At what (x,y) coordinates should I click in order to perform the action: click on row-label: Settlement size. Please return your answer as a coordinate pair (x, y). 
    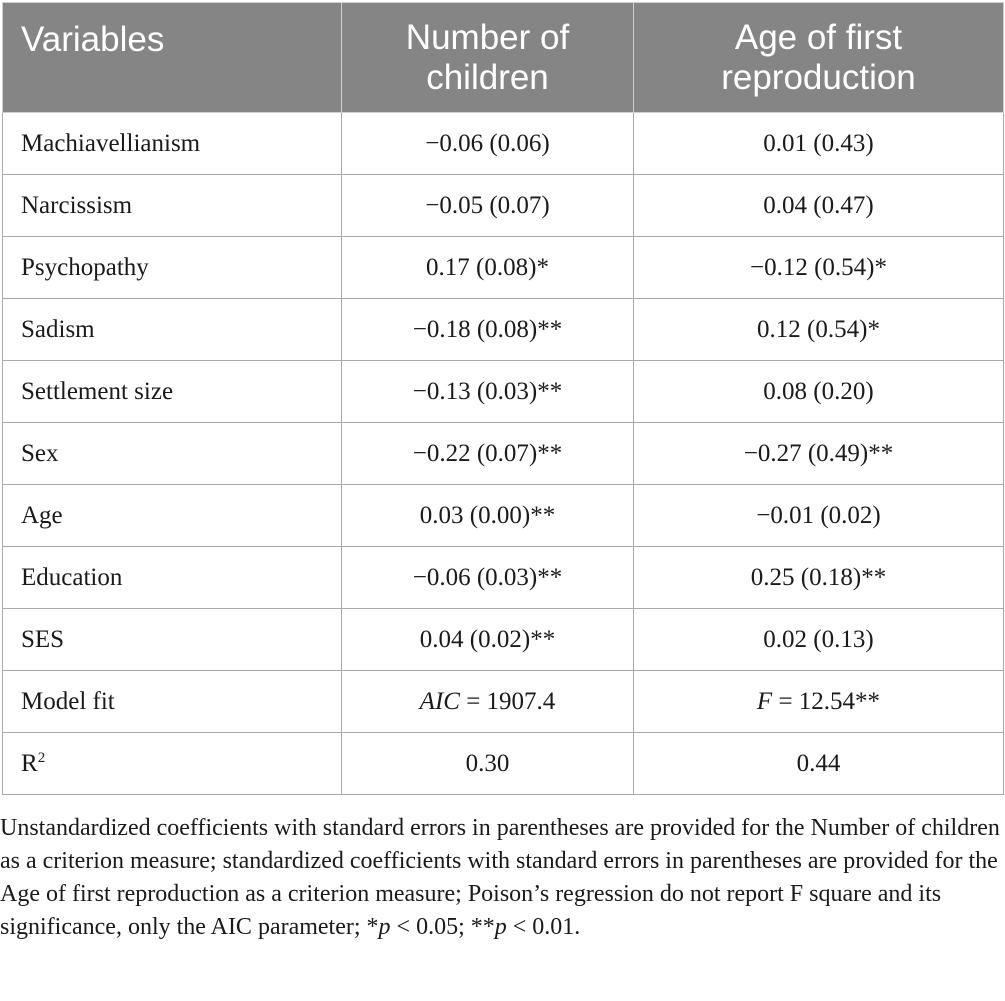
    Looking at the image, I should click on (172, 391).